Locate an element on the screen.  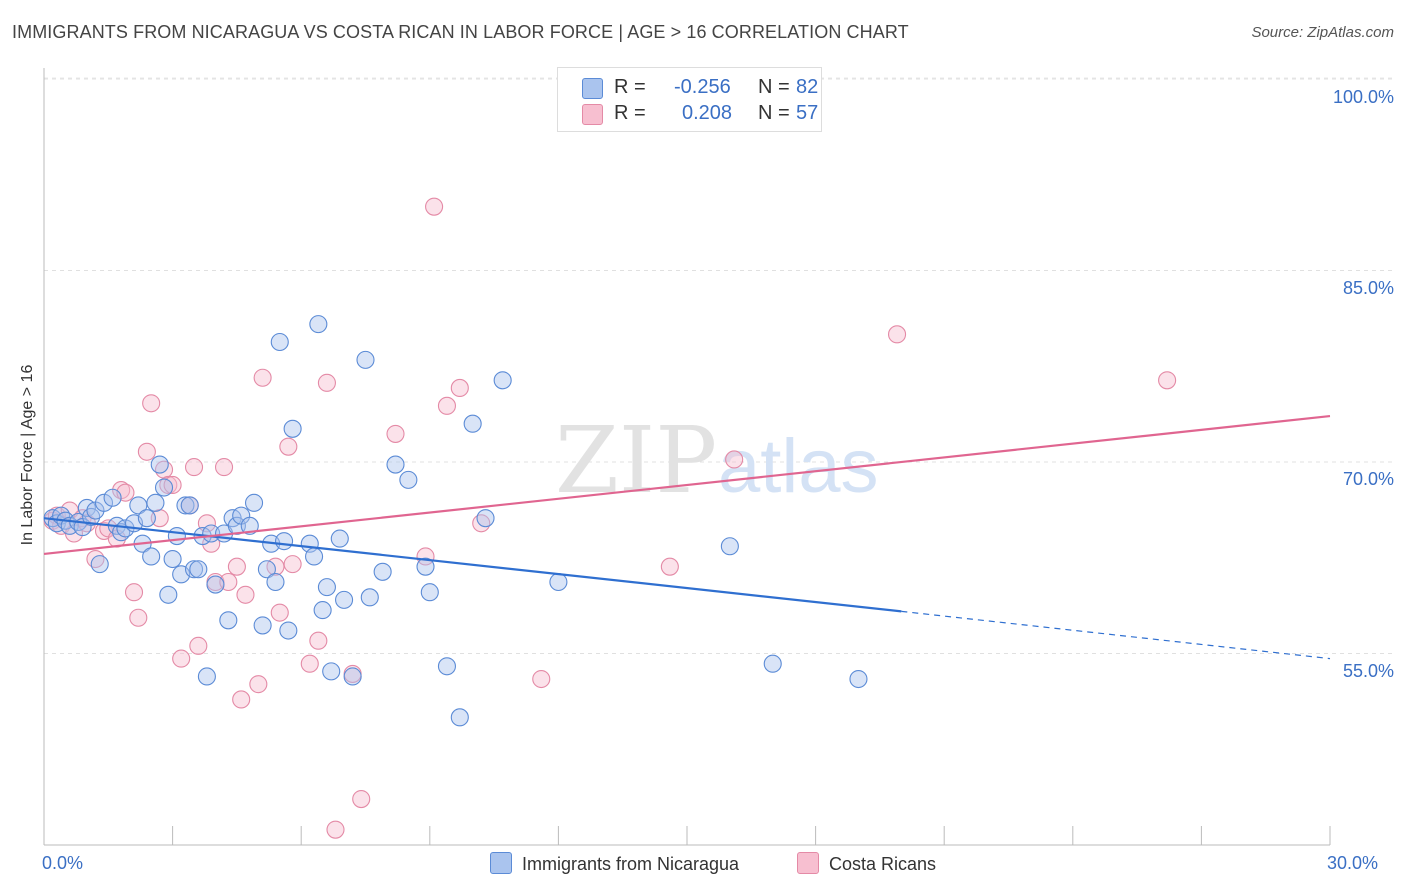
bottom-legend-label: Immigrants from Nicaragua is located at coordinates (631, 864).